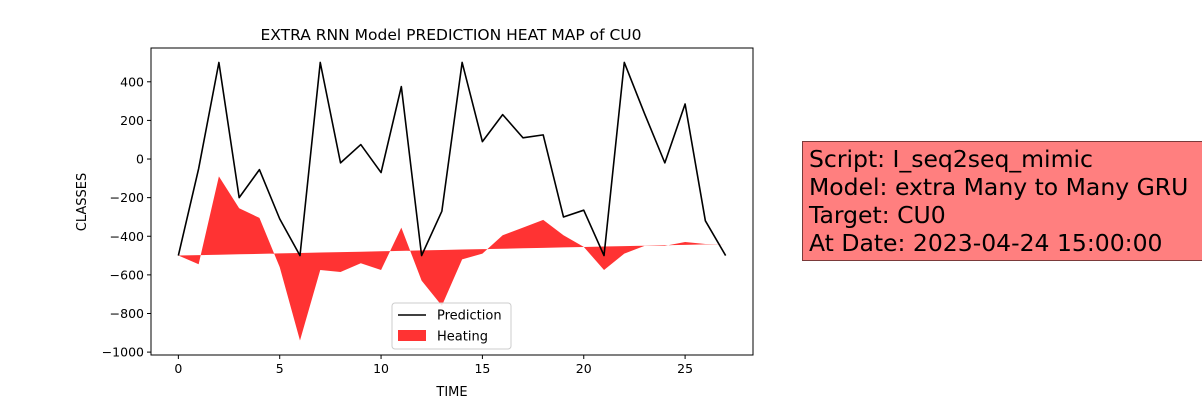 This screenshot has width=1202, height=400. Describe the element at coordinates (412, 335) in the screenshot. I see `legend-heating-swatch` at that location.